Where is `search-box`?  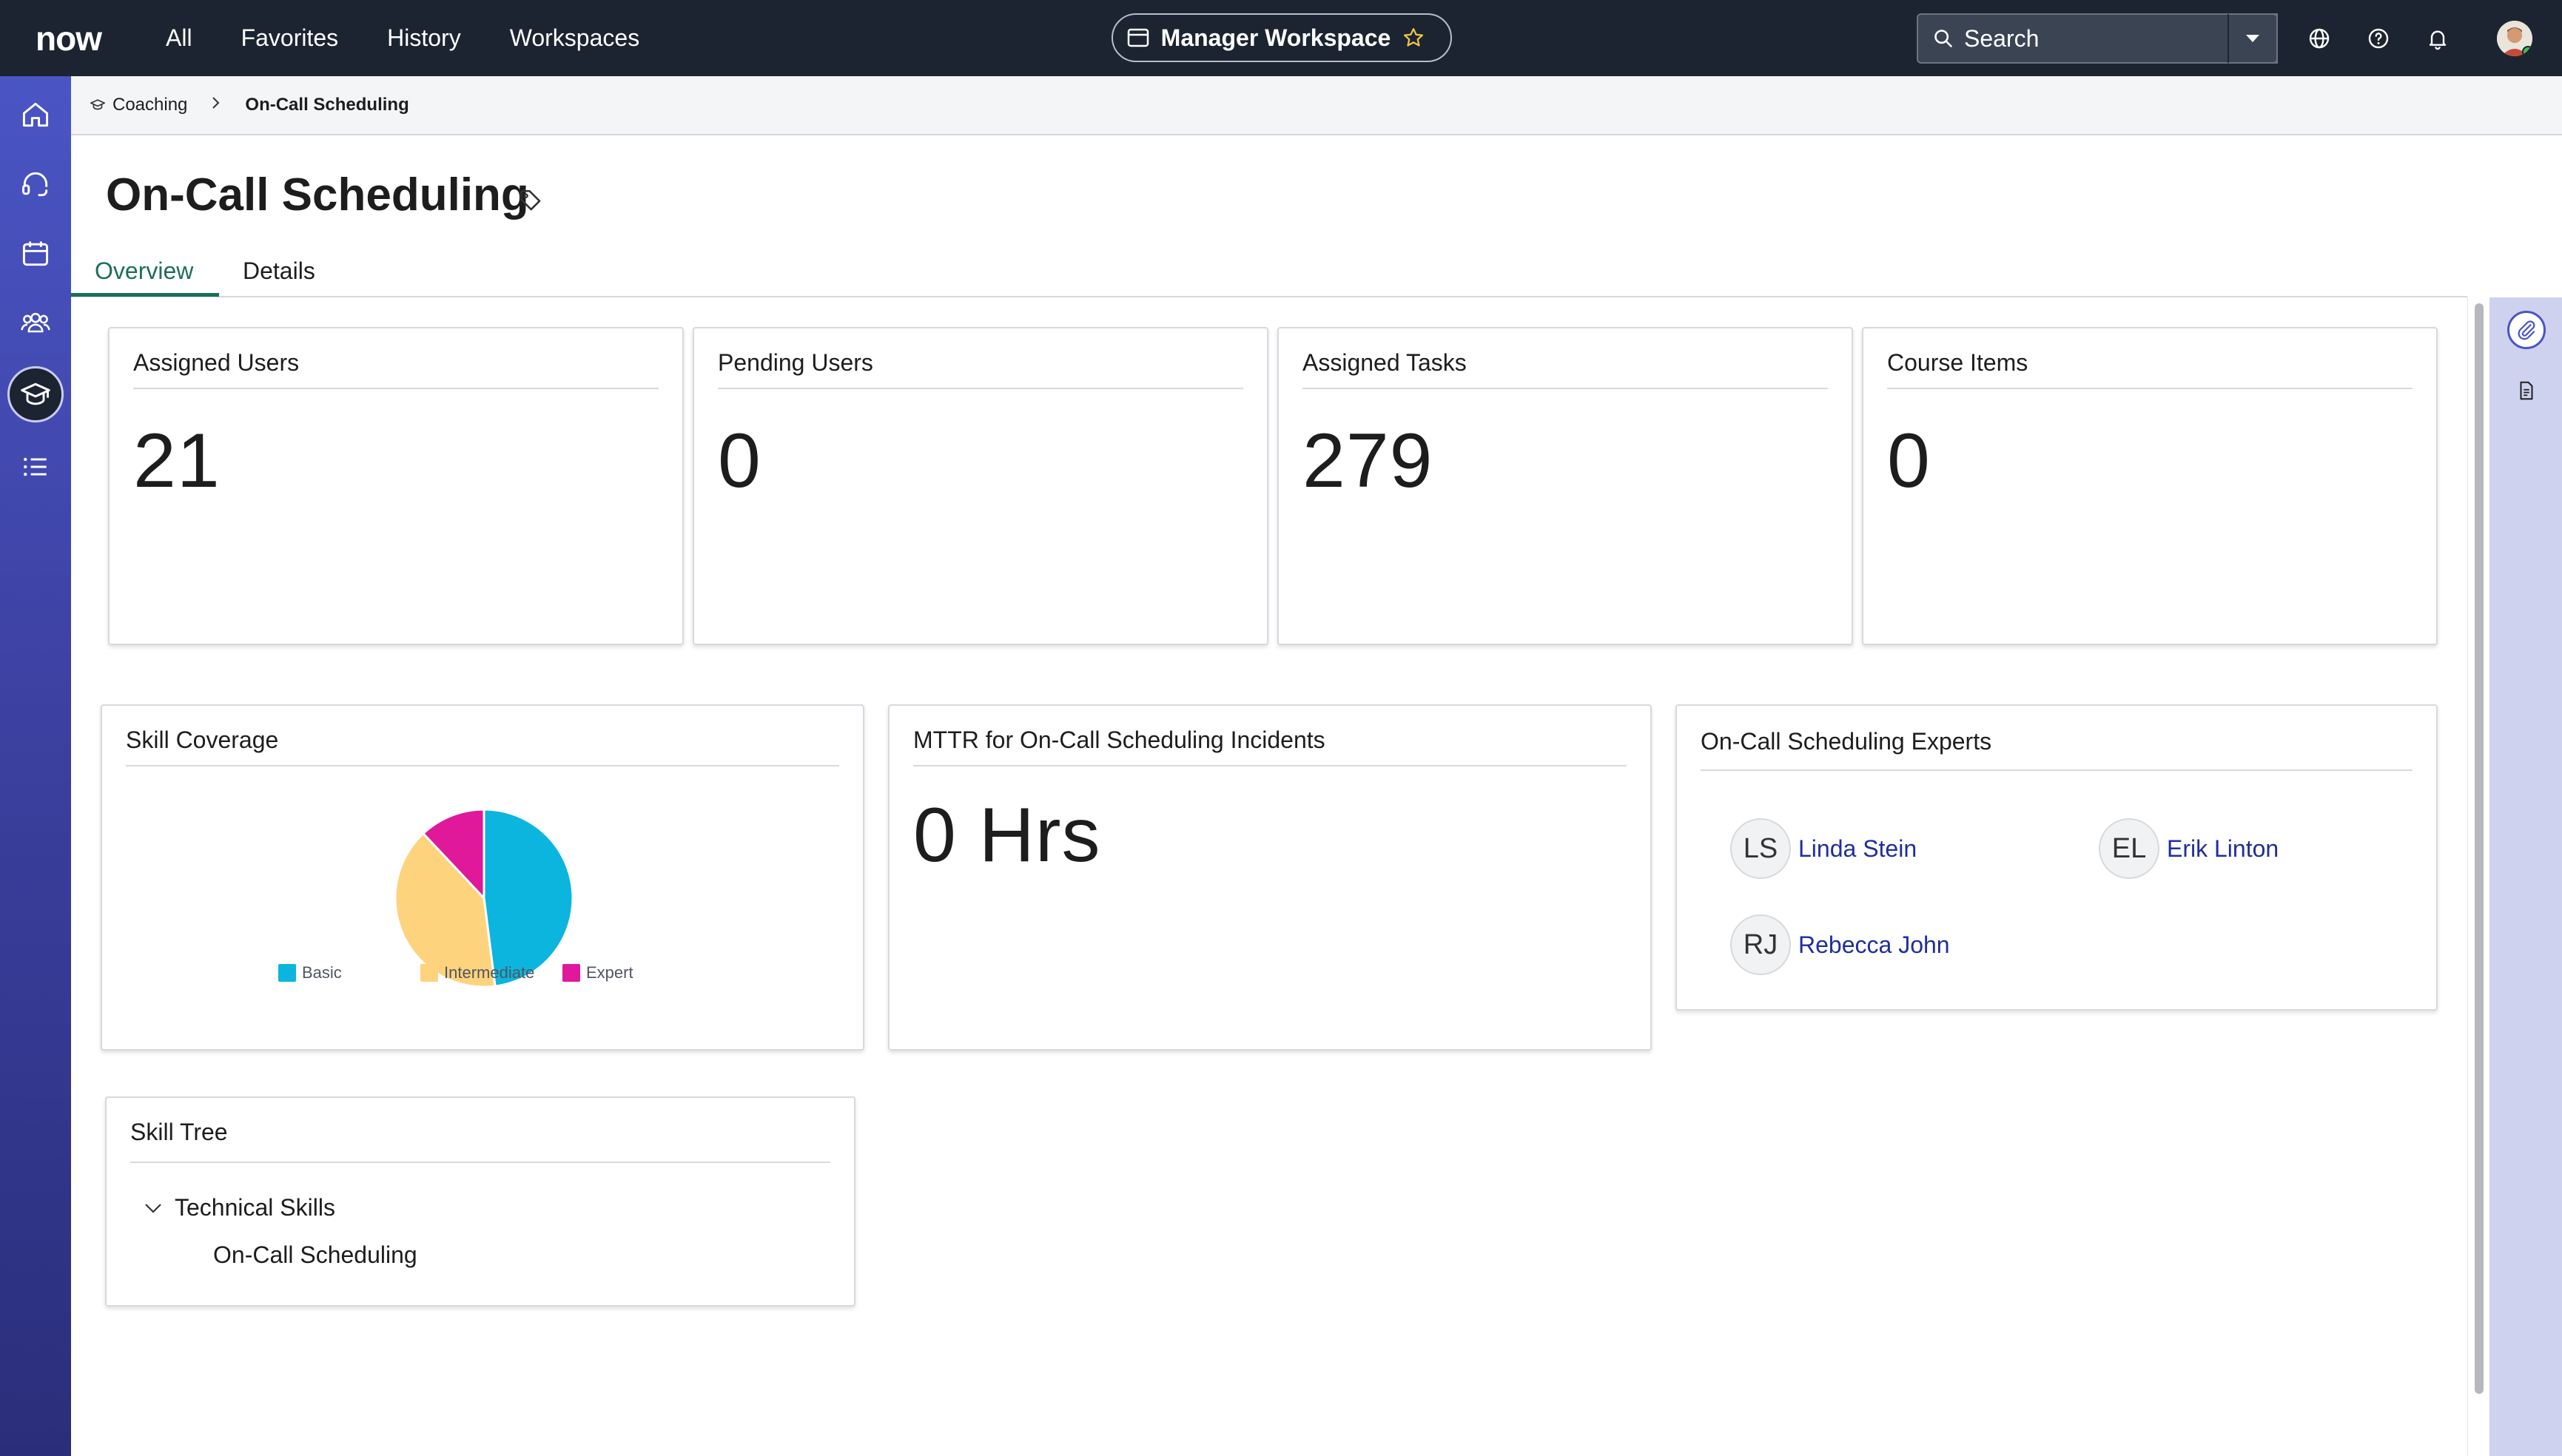 search-box is located at coordinates (2097, 38).